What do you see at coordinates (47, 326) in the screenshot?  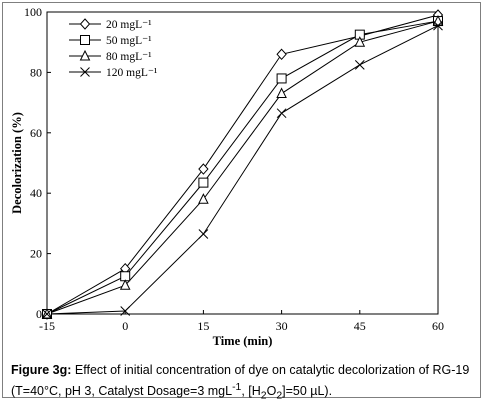 I see `x-tick-label: -15` at bounding box center [47, 326].